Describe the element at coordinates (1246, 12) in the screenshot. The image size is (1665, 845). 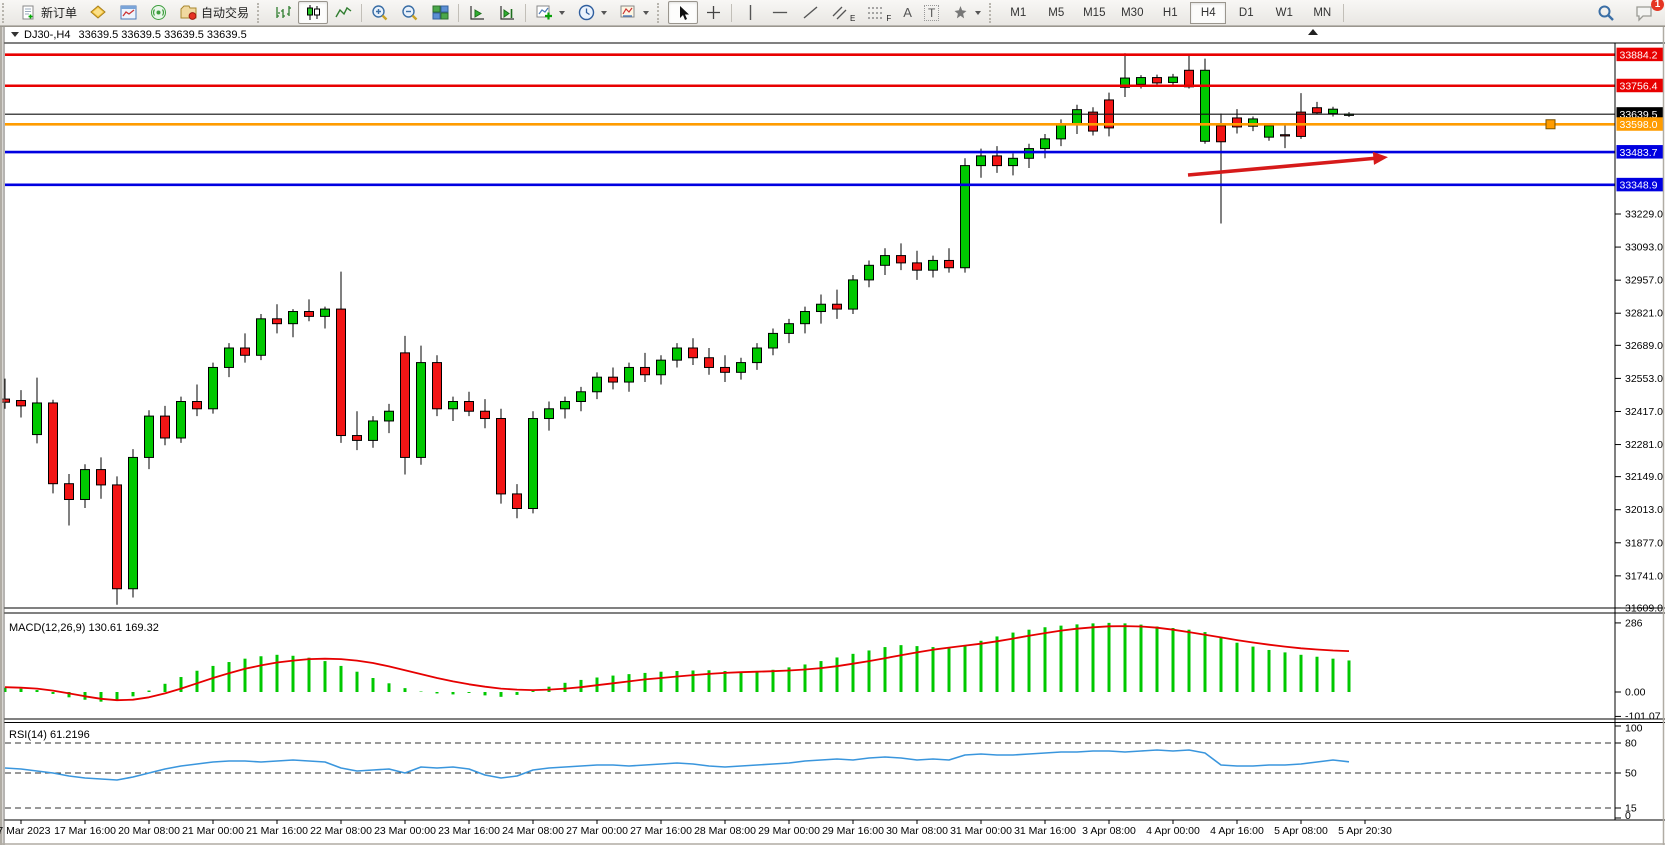
I see `timeframe-button-D1: D1` at that location.